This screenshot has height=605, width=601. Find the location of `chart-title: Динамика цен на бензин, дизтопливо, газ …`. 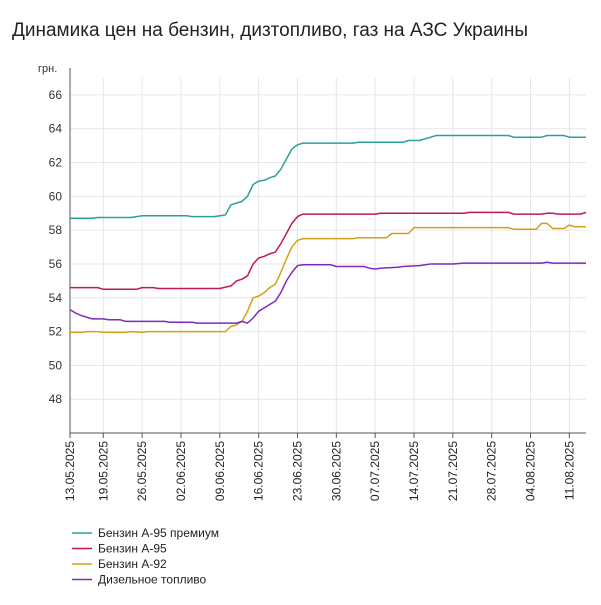

chart-title: Динамика цен на бензин, дизтопливо, газ … is located at coordinates (270, 30).